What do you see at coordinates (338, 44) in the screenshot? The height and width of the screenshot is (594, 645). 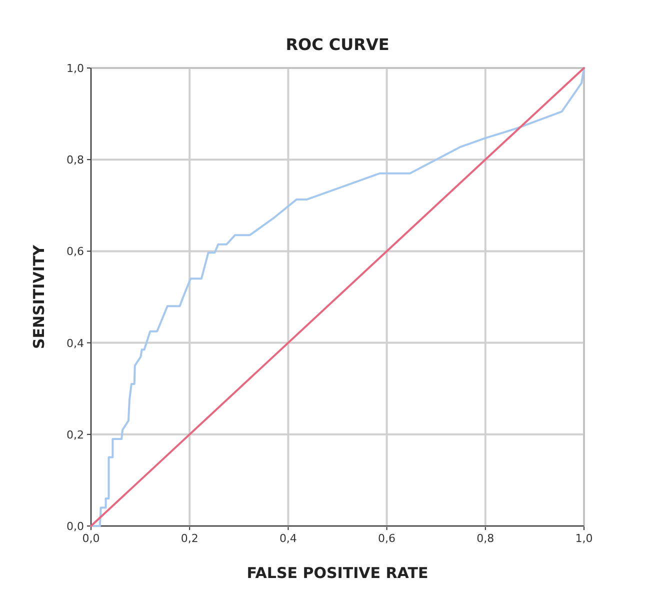 I see `chart-title: ROC CURVE` at bounding box center [338, 44].